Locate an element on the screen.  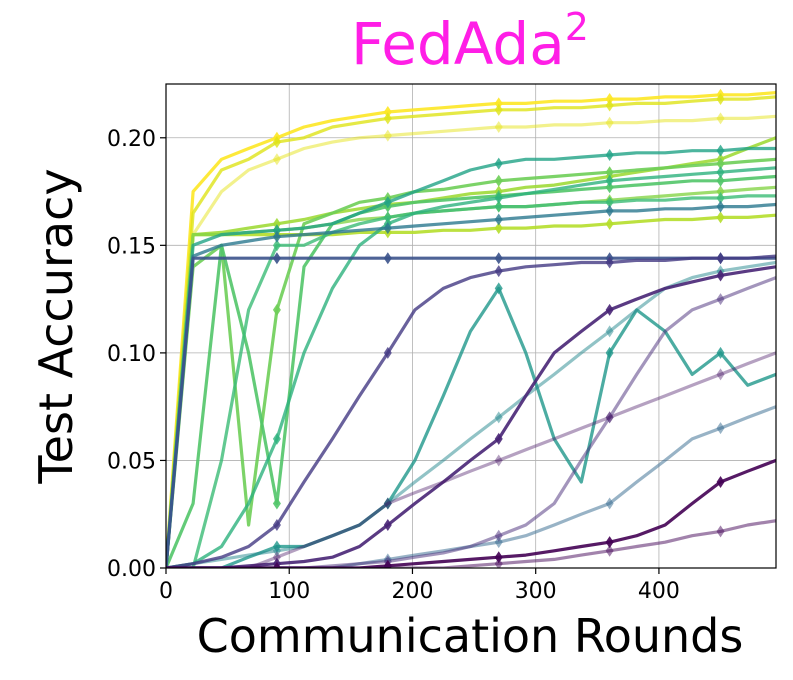
y-tick-label-2: 0.10 is located at coordinates (131, 354).